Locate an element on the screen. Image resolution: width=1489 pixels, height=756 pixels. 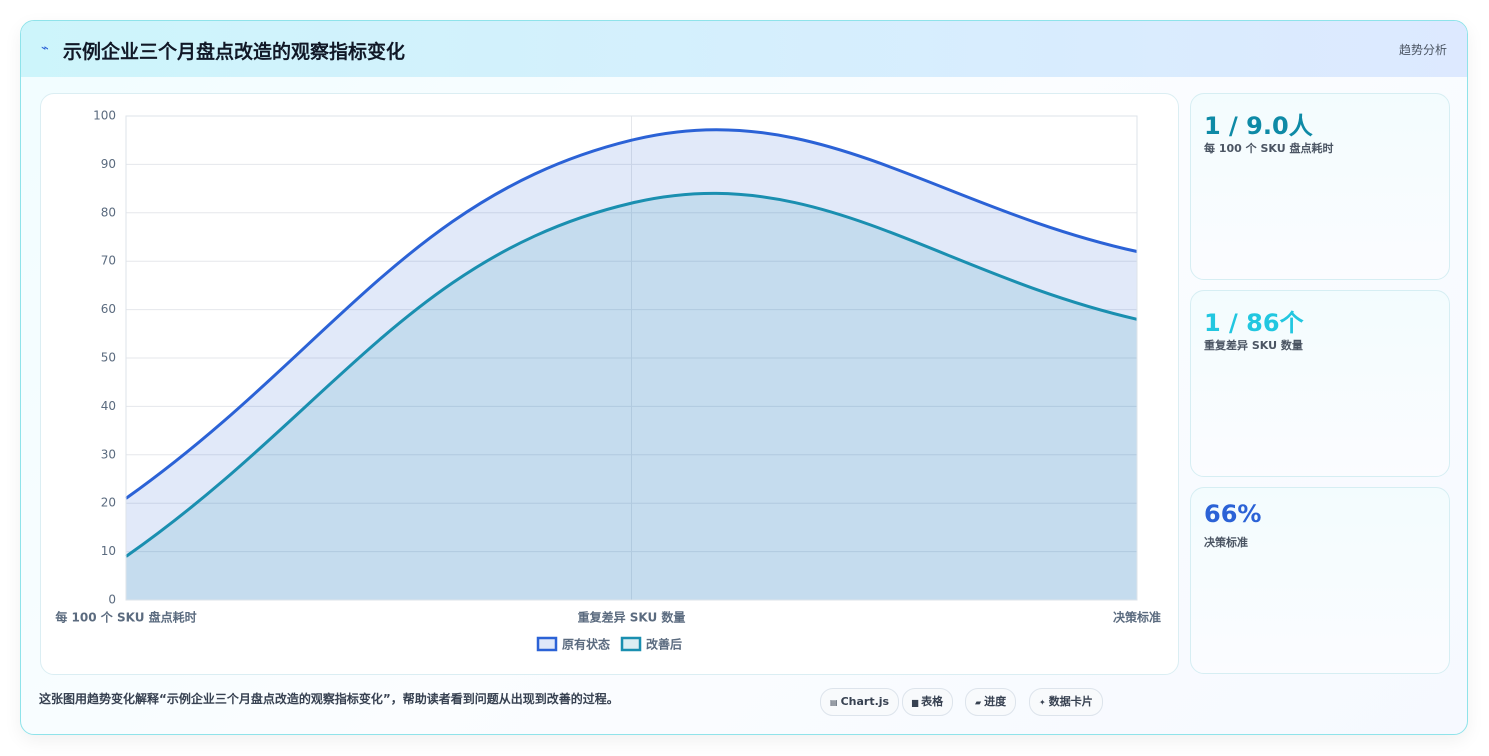
tag-label: 数据卡片 is located at coordinates (1070, 701).